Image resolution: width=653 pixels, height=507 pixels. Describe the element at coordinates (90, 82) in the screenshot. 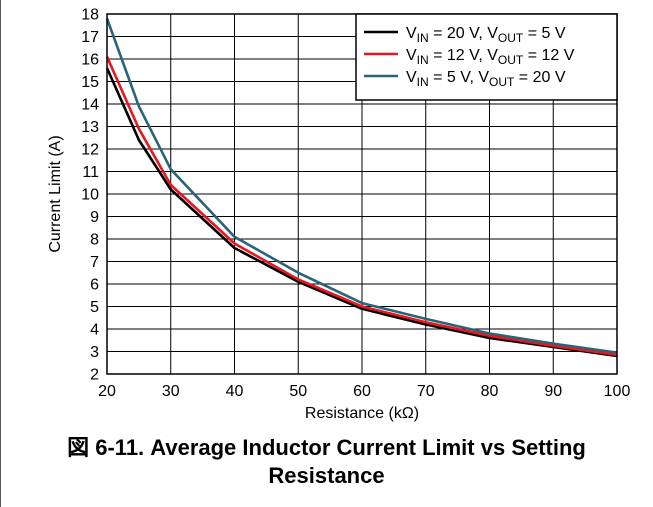

I see `y-tick-label: 15` at that location.